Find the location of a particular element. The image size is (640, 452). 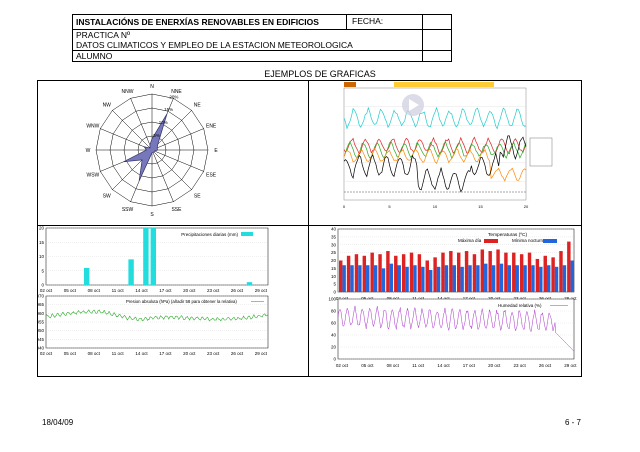

y-tick-label: 10 is located at coordinates (42, 256).